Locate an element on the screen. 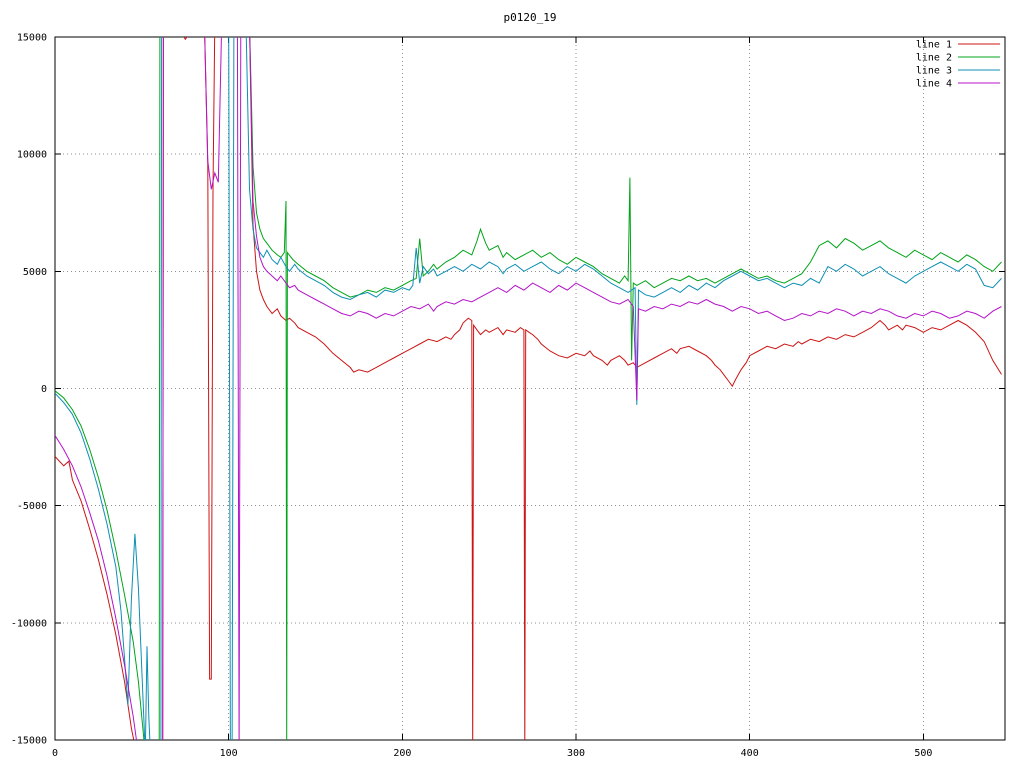 The height and width of the screenshot is (768, 1024). legend-label-1: line 1 is located at coordinates (934, 45).